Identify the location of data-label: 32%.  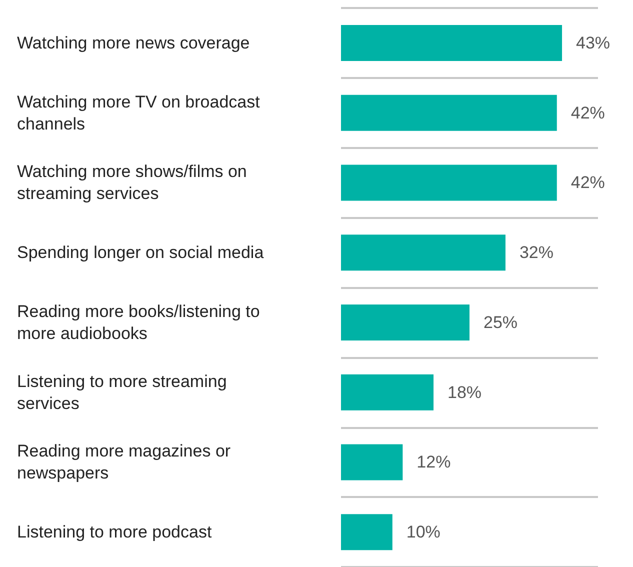
(536, 252).